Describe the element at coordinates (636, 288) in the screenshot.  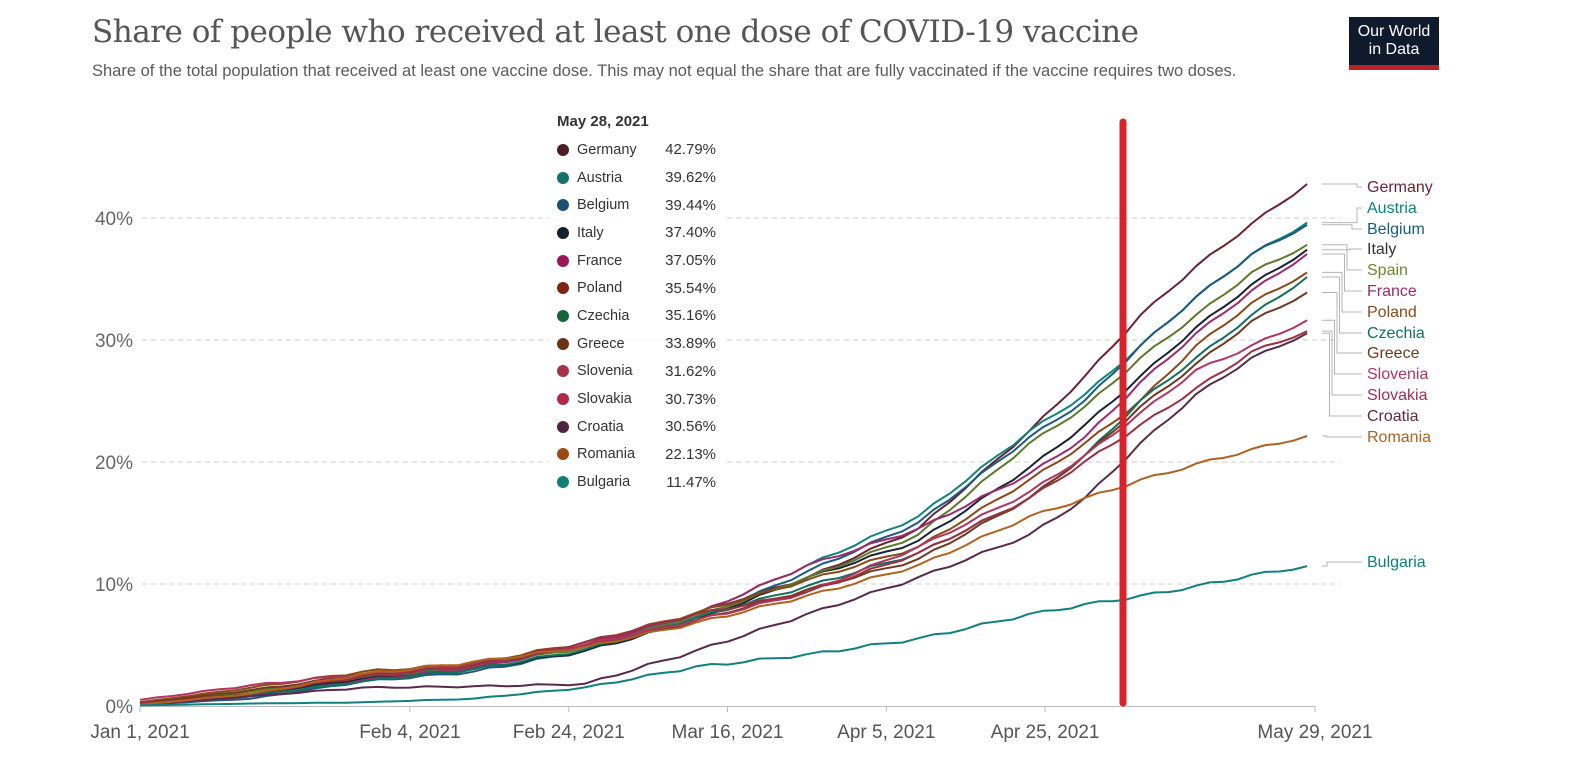
I see `tooltip-row: Poland 35.54%` at that location.